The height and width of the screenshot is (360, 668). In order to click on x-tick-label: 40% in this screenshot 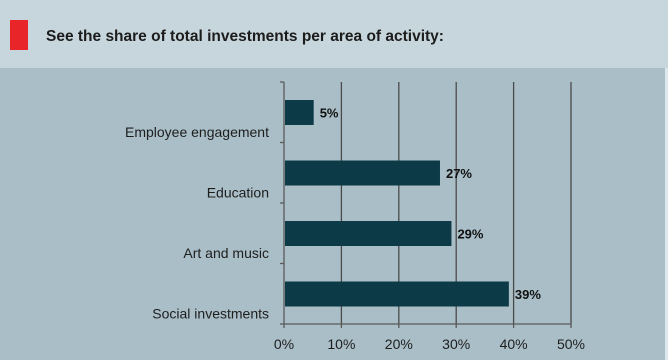, I will do `click(514, 344)`.